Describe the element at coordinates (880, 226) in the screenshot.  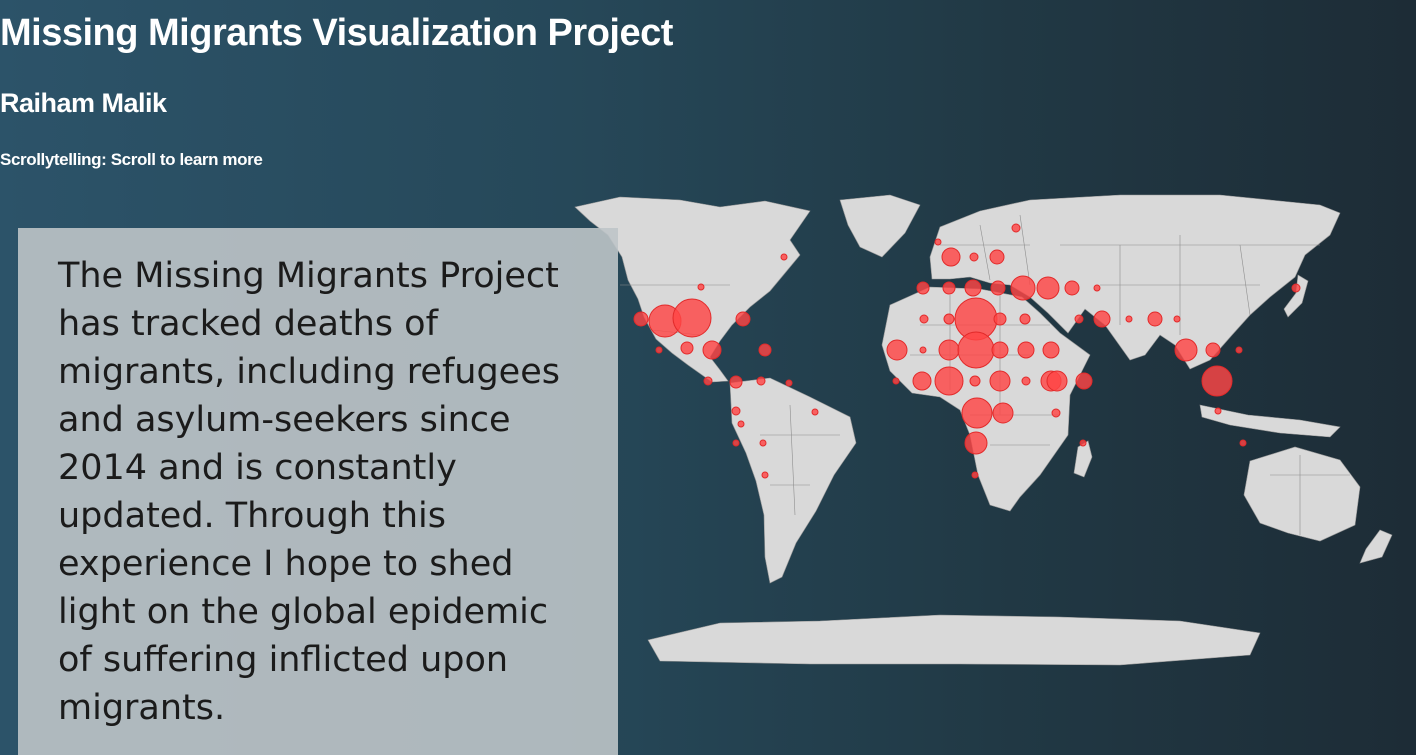
I see `greenland-landmass` at that location.